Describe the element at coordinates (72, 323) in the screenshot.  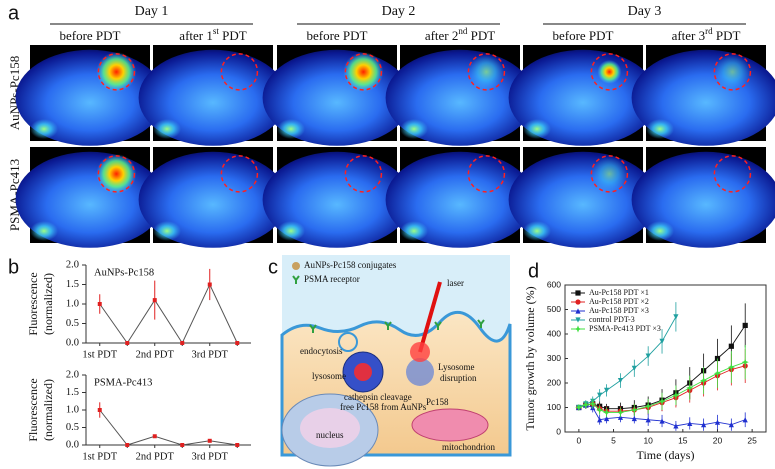
I see `y-tick-label: 0.5` at that location.